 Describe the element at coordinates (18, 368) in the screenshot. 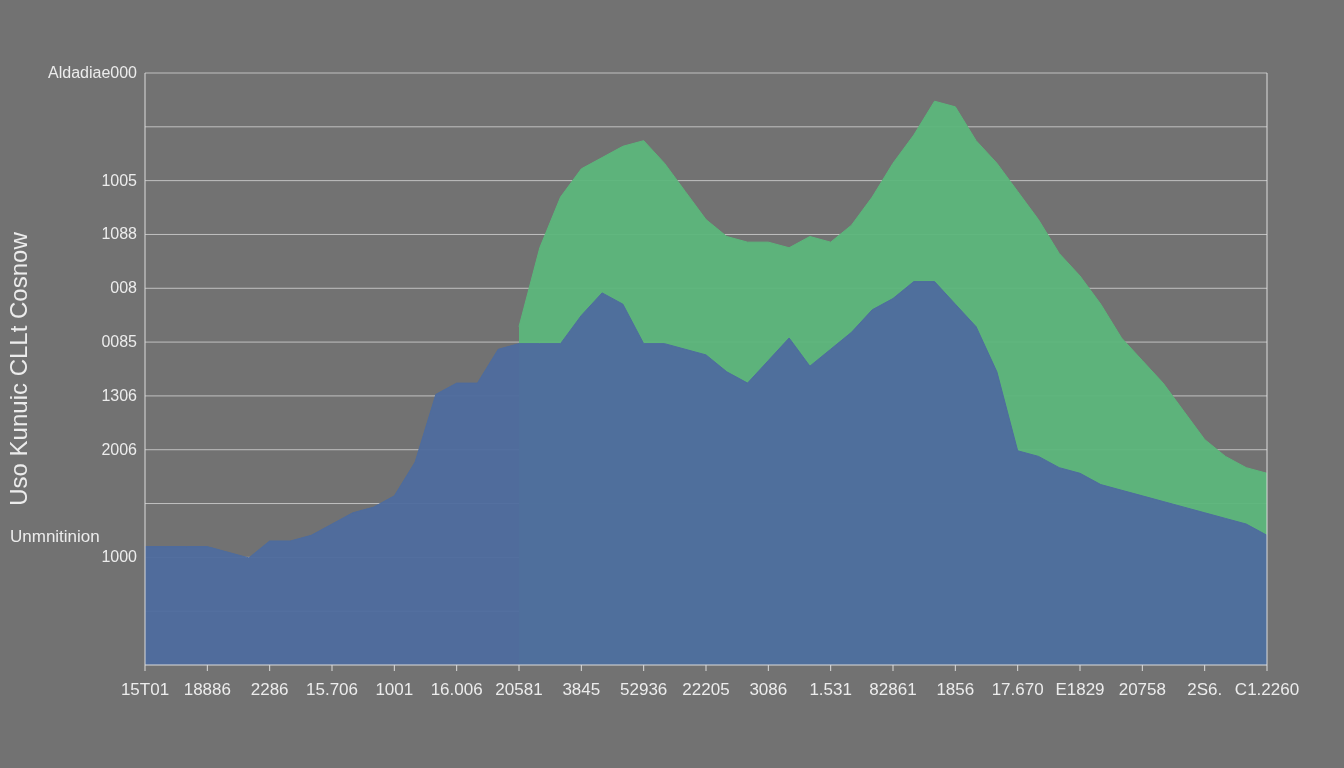

I see `y-axis-title: Uso Kunuic CLLt Cosnow` at that location.